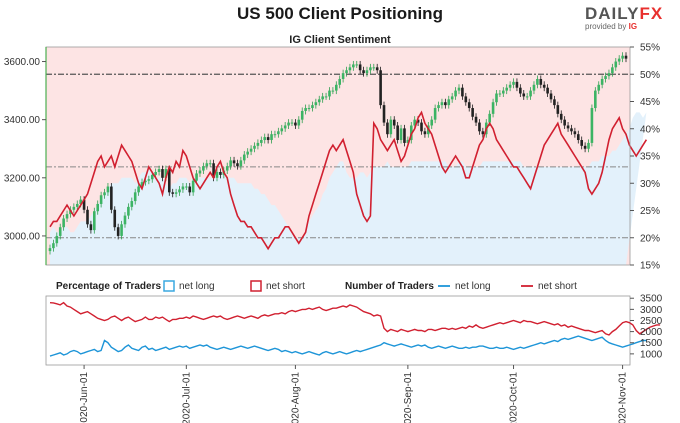  What do you see at coordinates (256, 286) in the screenshot?
I see `legend-pct-net-short-swatch` at bounding box center [256, 286].